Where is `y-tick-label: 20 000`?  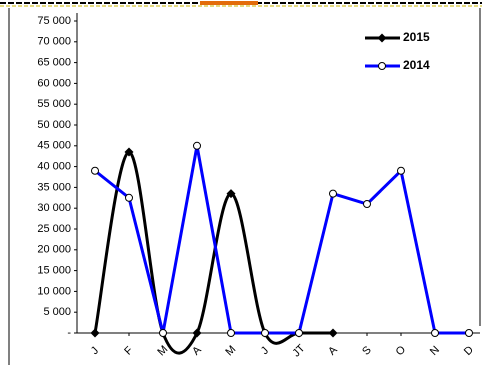
y-tick-label: 20 000 is located at coordinates (54, 250).